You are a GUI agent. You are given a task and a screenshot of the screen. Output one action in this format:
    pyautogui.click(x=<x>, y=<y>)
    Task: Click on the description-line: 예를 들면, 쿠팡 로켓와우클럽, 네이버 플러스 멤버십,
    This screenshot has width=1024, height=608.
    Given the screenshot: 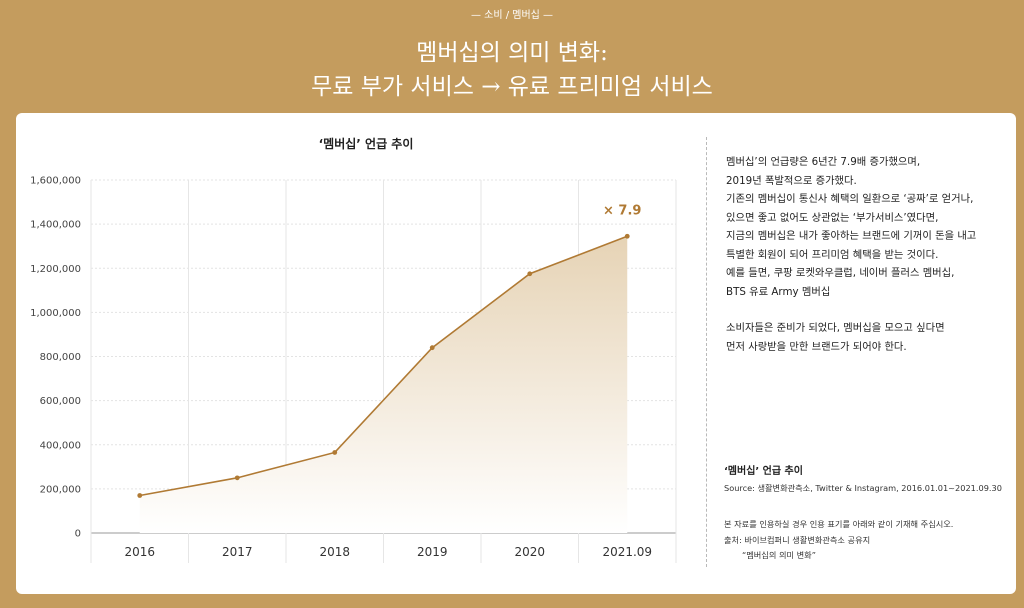 What is the action you would take?
    pyautogui.click(x=840, y=273)
    